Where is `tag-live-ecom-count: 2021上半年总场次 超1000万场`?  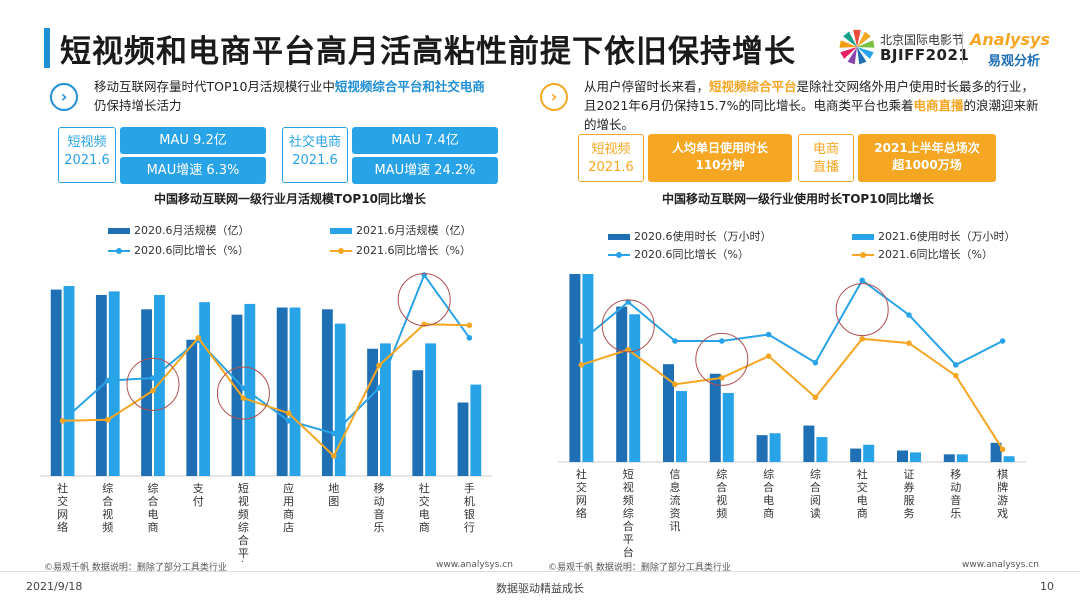
tag-live-ecom-count: 2021上半年总场次 超1000万场 is located at coordinates (927, 158).